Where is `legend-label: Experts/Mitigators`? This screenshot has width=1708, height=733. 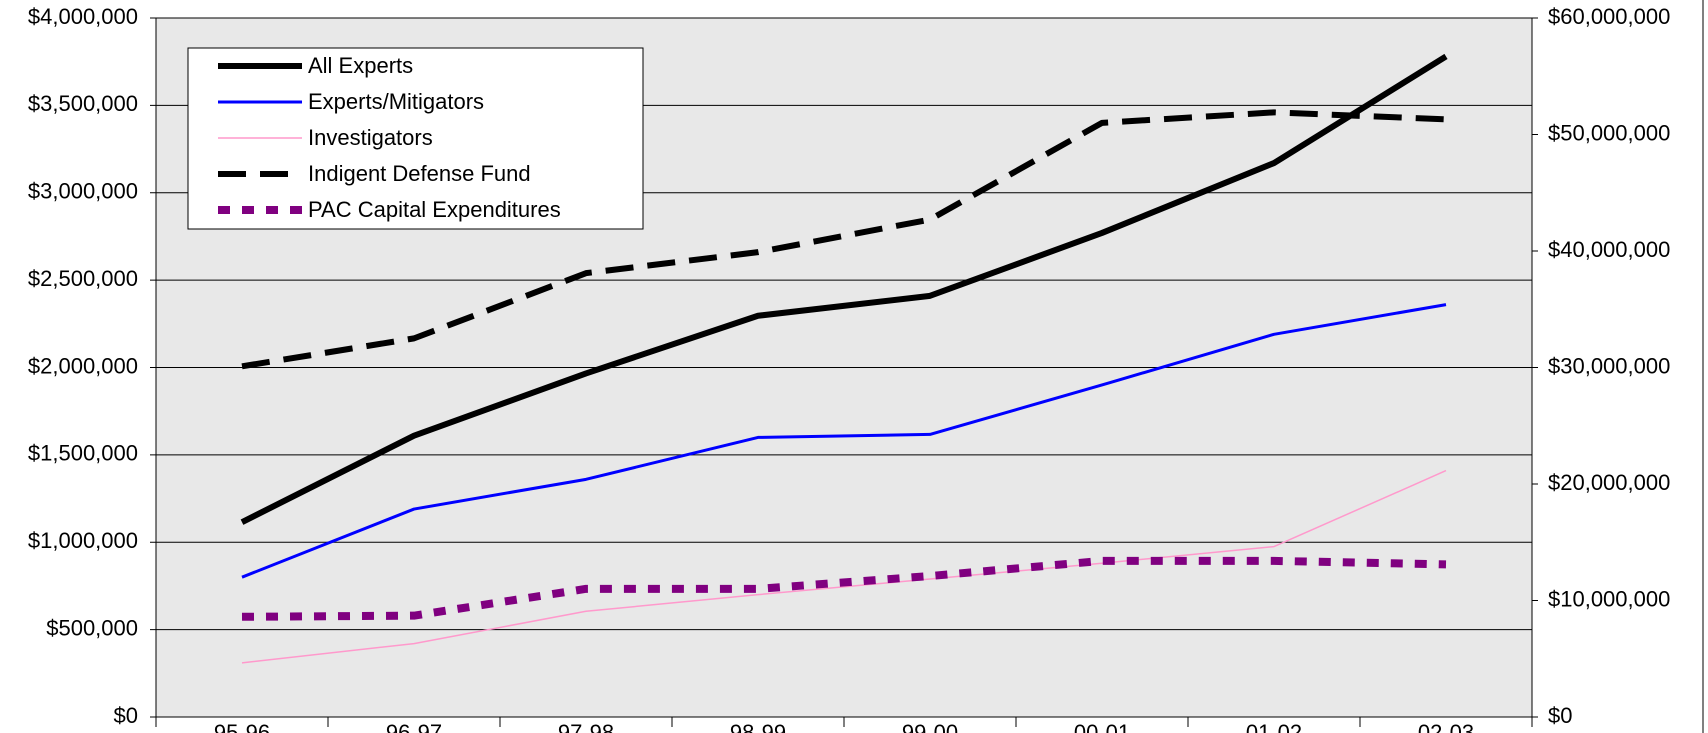 legend-label: Experts/Mitigators is located at coordinates (396, 101).